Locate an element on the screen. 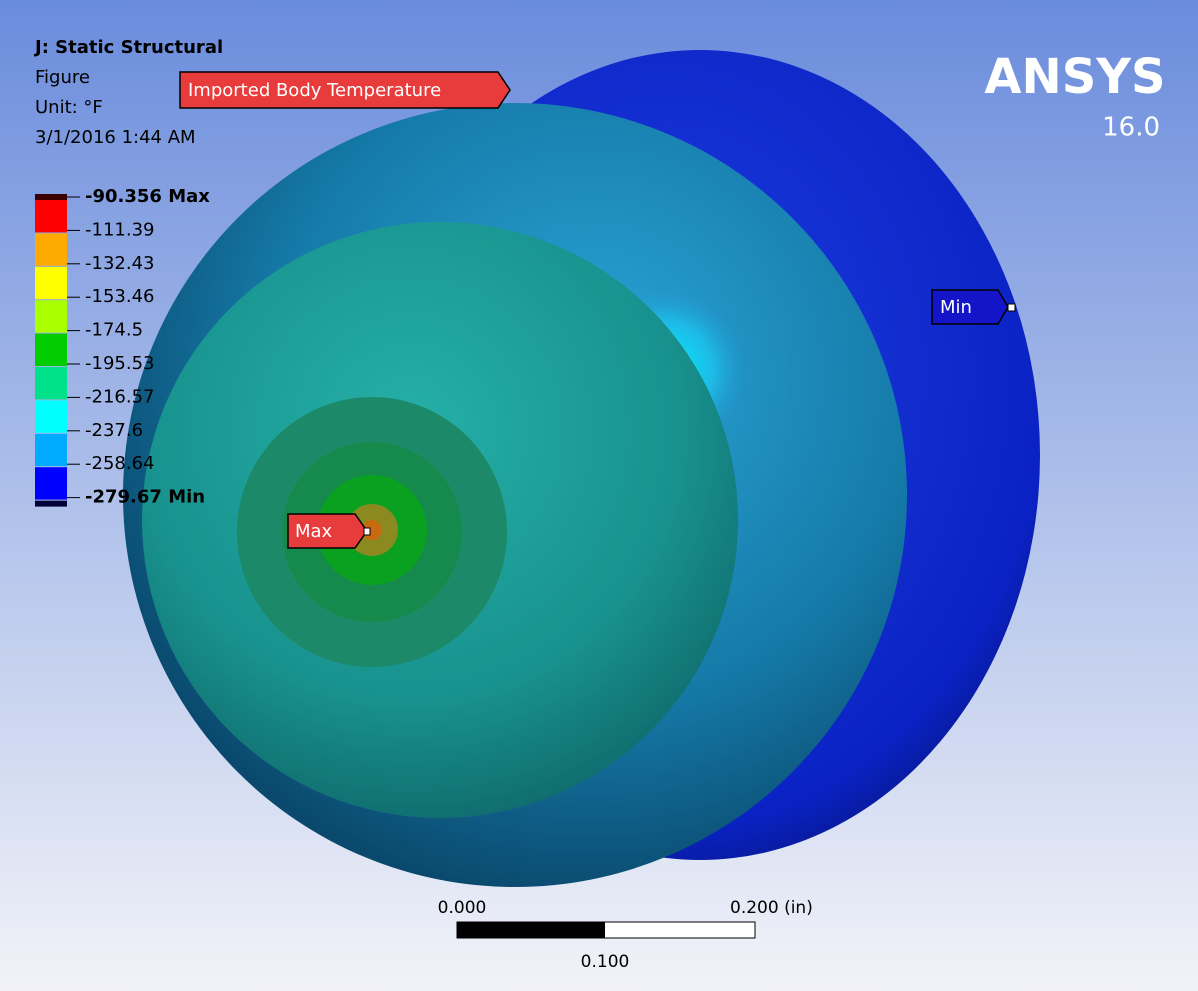  tag-label: Max is located at coordinates (314, 531).